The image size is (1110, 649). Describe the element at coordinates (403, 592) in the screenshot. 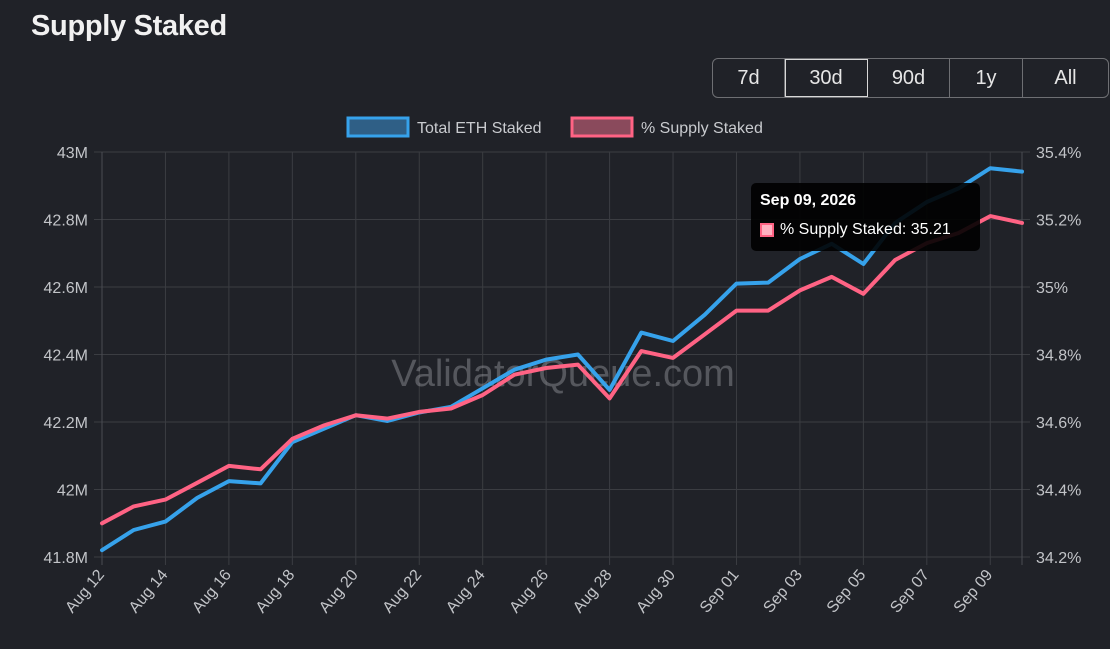

I see `x-tick-label: Aug 22` at that location.